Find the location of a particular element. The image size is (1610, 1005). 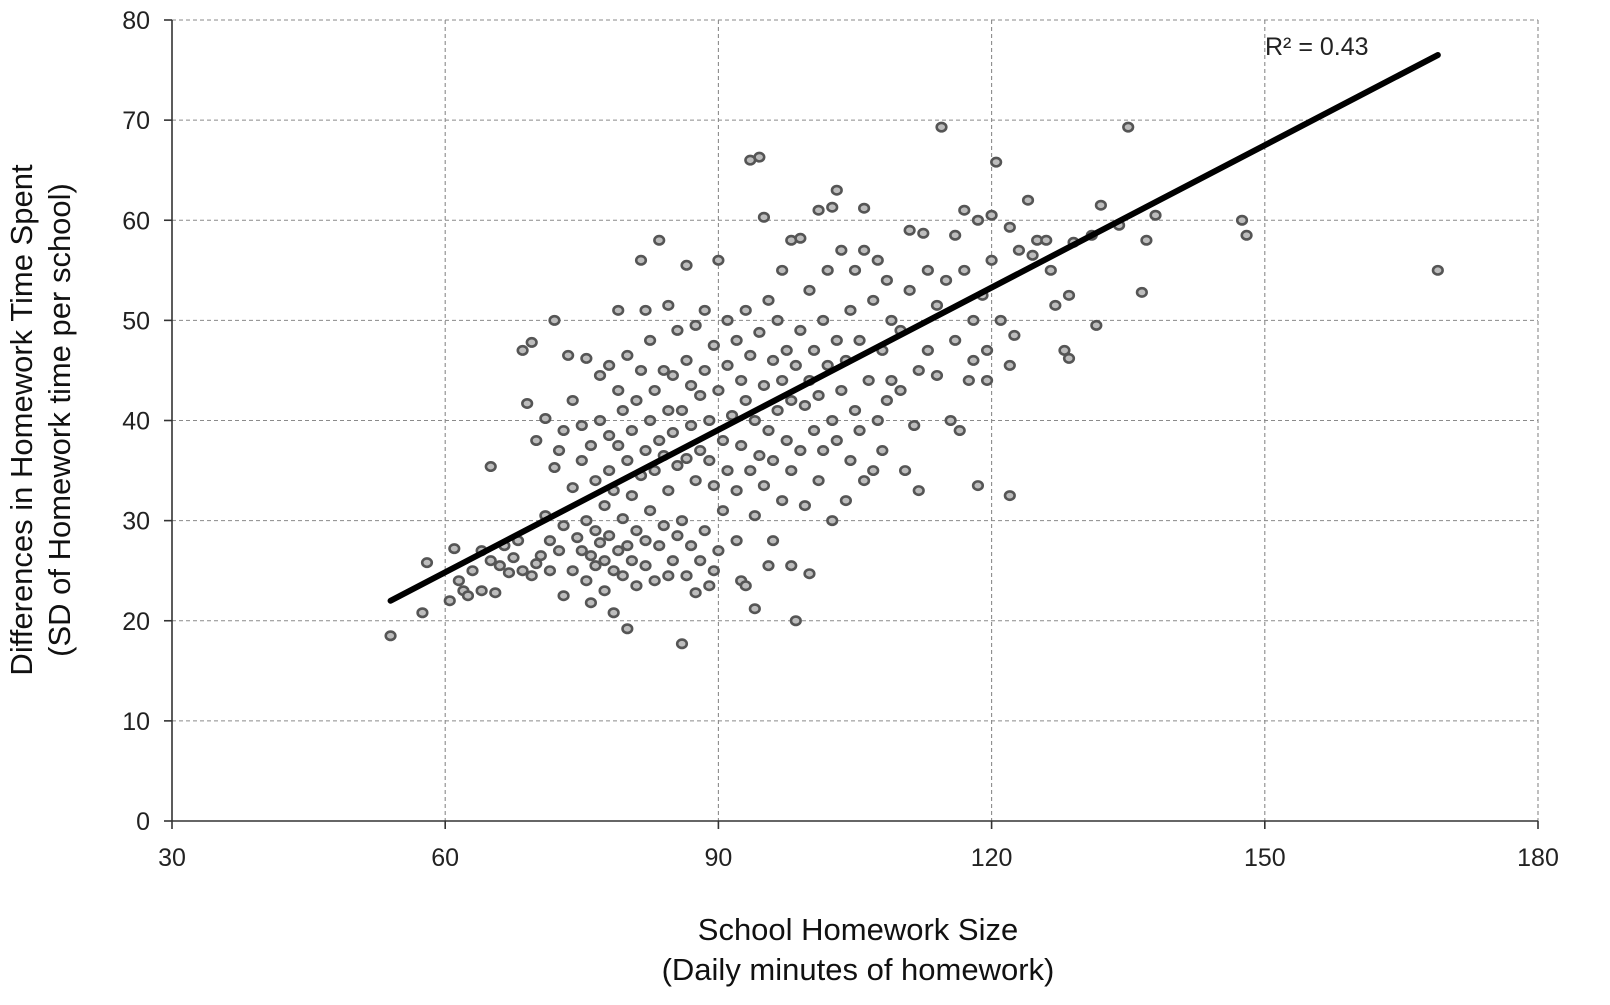

x-axis-title: School Homework Size is located at coordinates (858, 929).